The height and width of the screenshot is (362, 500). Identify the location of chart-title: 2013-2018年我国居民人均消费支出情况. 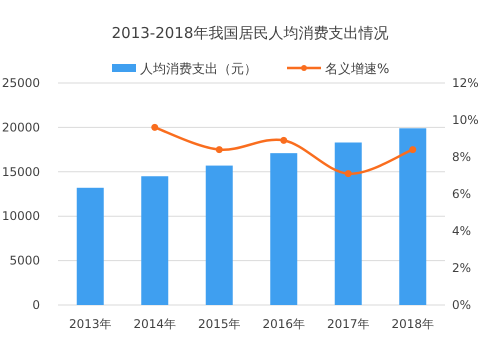
(250, 33).